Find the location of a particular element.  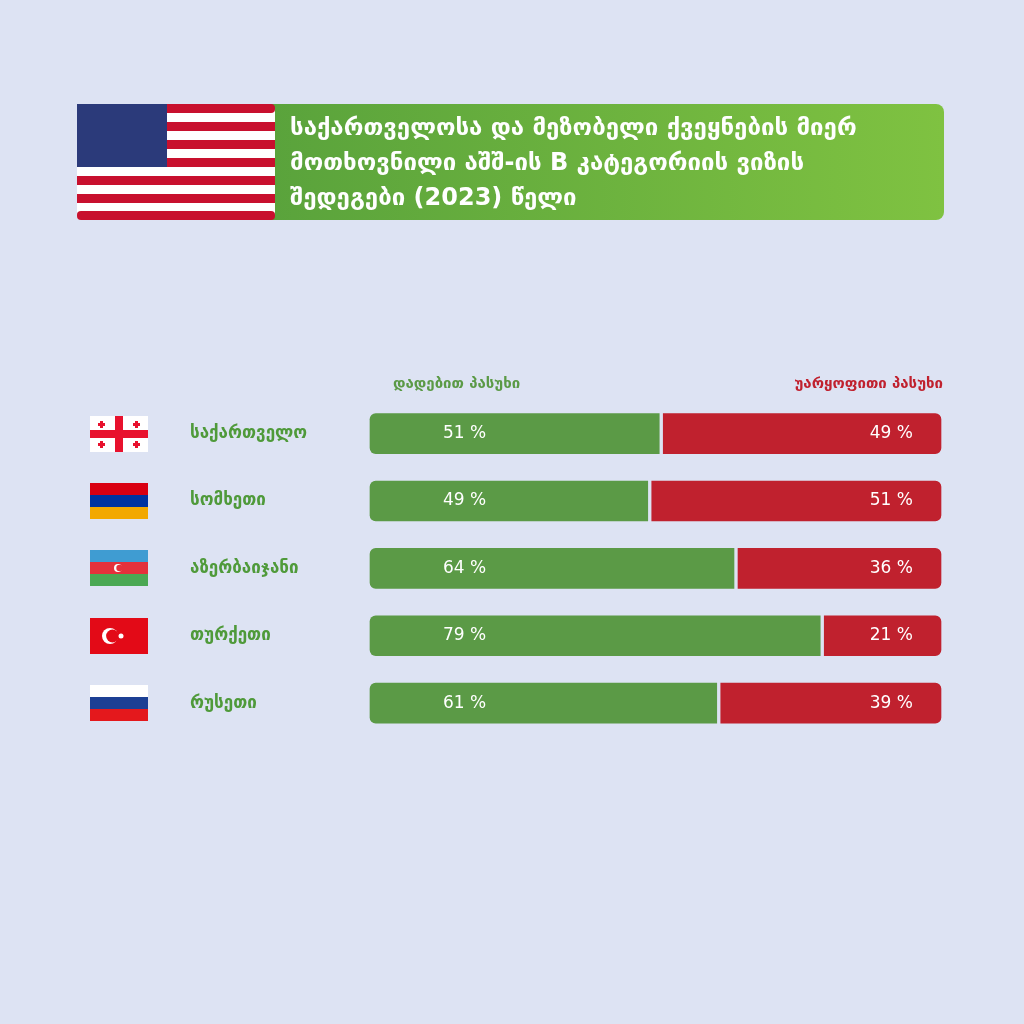

y-tick-label: აზერბაიჯანი is located at coordinates (244, 566).